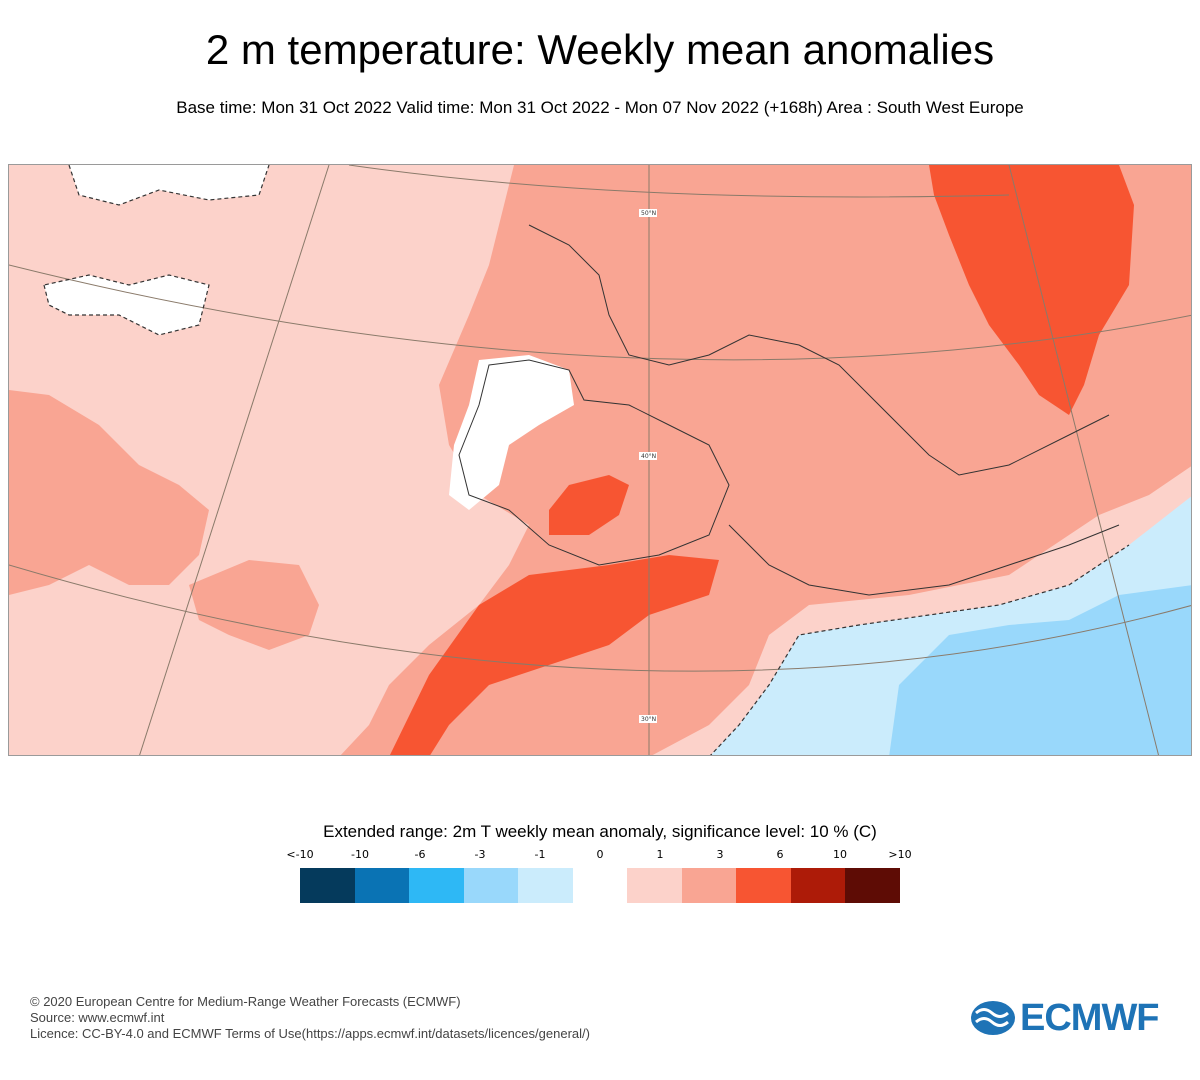 The width and height of the screenshot is (1200, 1080). Describe the element at coordinates (840, 854) in the screenshot. I see `legend-label: 10` at that location.